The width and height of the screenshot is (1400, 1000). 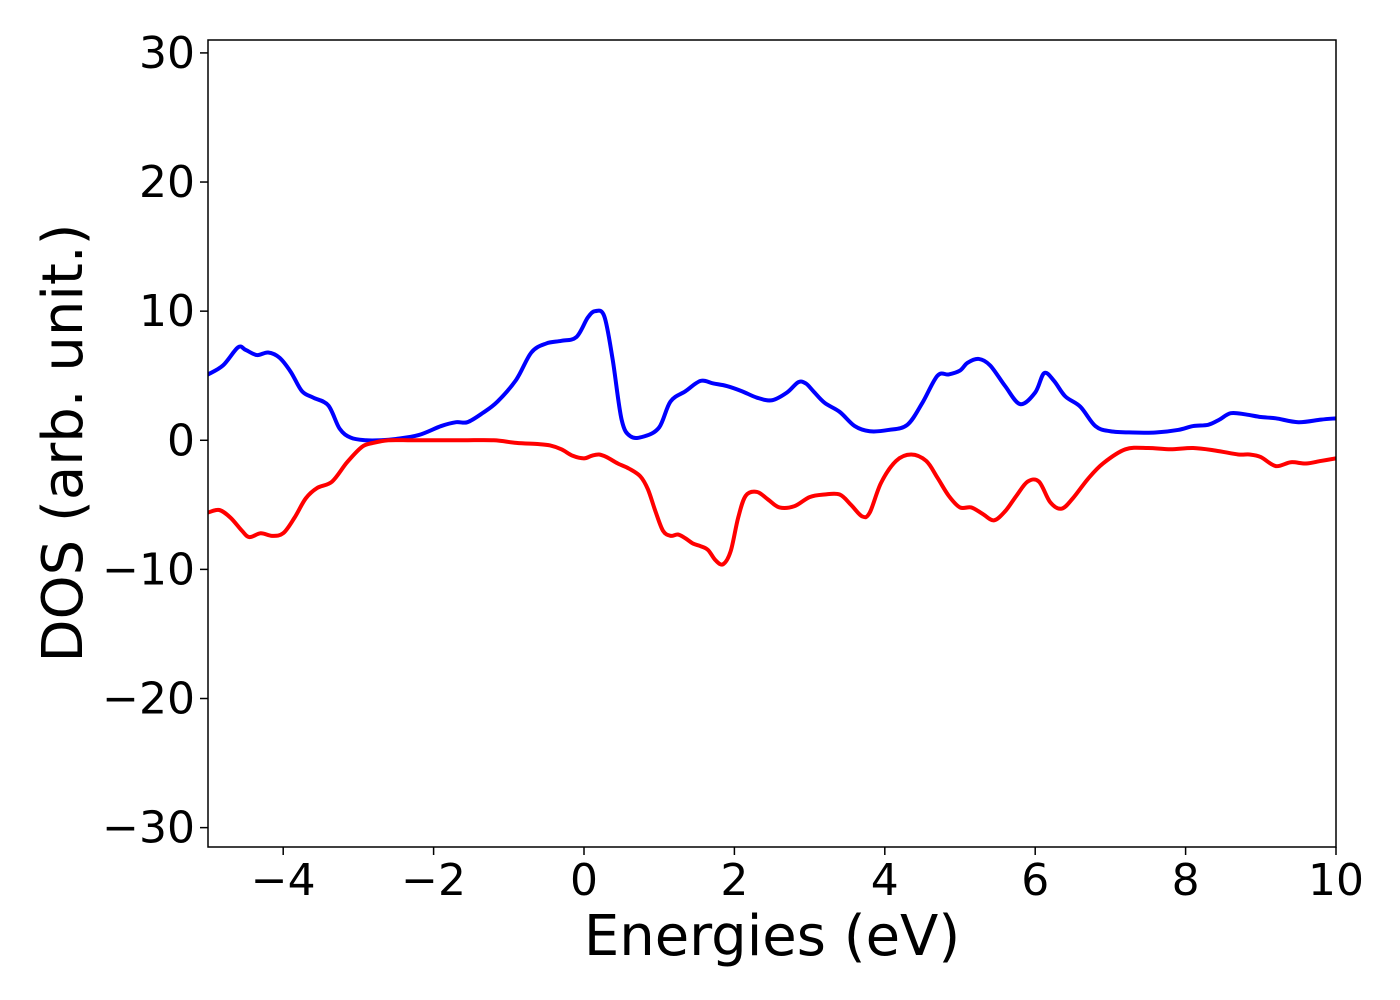 I want to click on dos-series-line-up, so click(x=772, y=375).